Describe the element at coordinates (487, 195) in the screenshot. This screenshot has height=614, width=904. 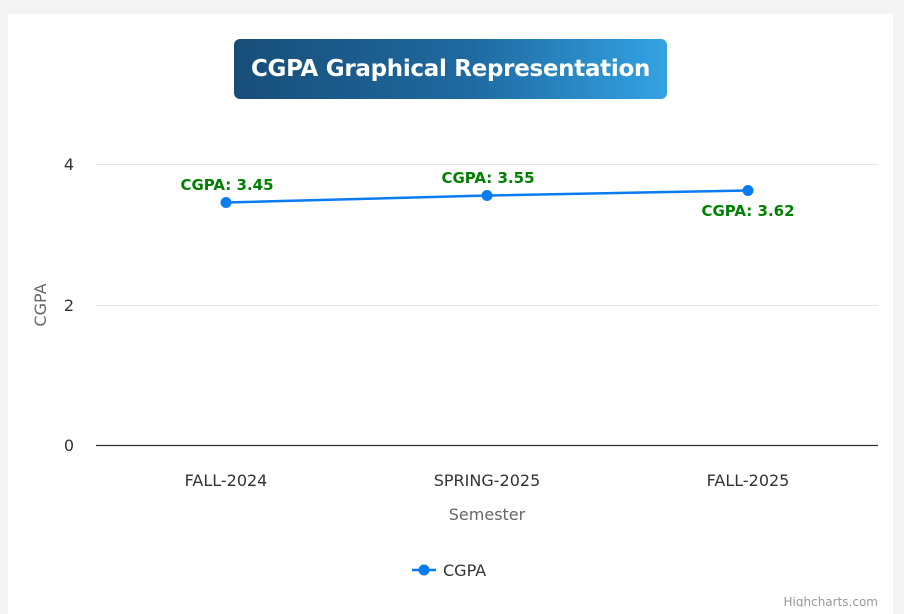
I see `data-point-spring-2025` at that location.